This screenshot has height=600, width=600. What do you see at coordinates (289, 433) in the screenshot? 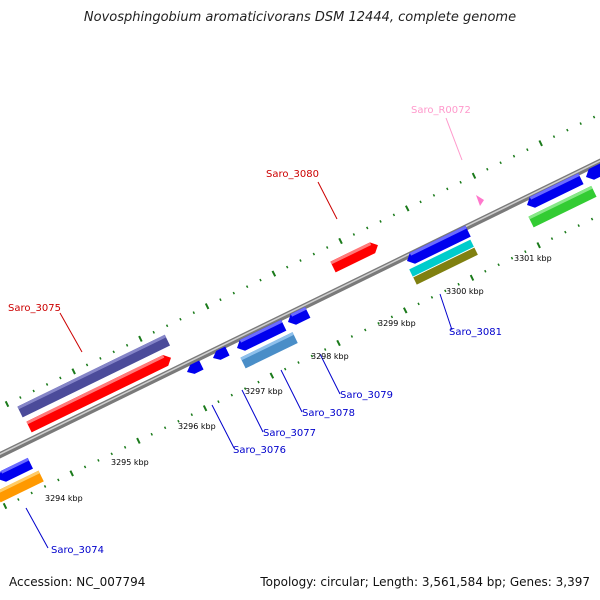
I see `label-saro-3077: Saro_3077` at bounding box center [289, 433].